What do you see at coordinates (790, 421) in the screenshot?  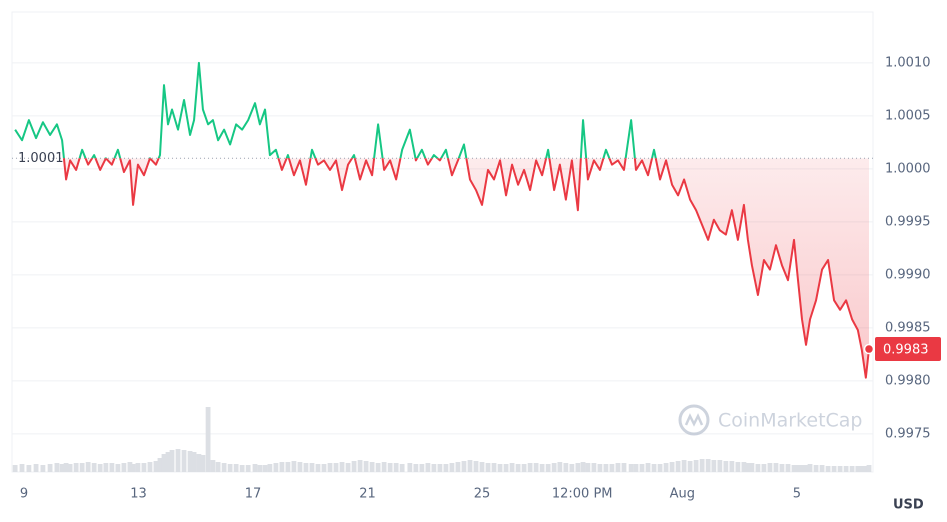 I see `watermark-text: CoinMarketCap` at bounding box center [790, 421].